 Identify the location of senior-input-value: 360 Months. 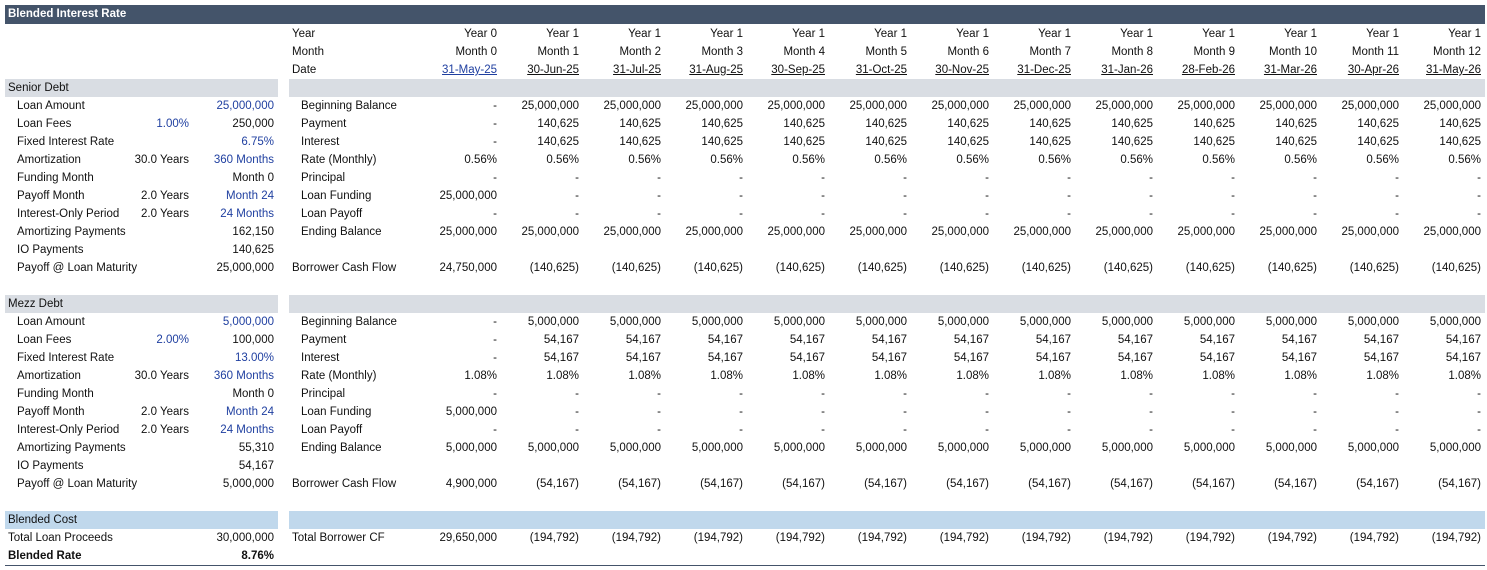
(243, 160).